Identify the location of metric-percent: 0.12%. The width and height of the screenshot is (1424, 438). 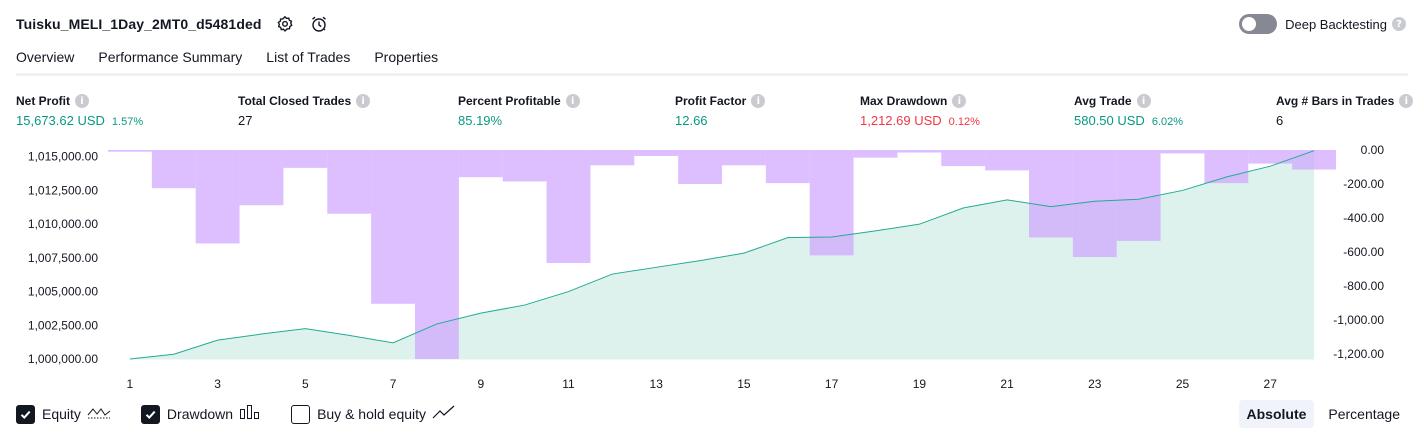
(964, 122).